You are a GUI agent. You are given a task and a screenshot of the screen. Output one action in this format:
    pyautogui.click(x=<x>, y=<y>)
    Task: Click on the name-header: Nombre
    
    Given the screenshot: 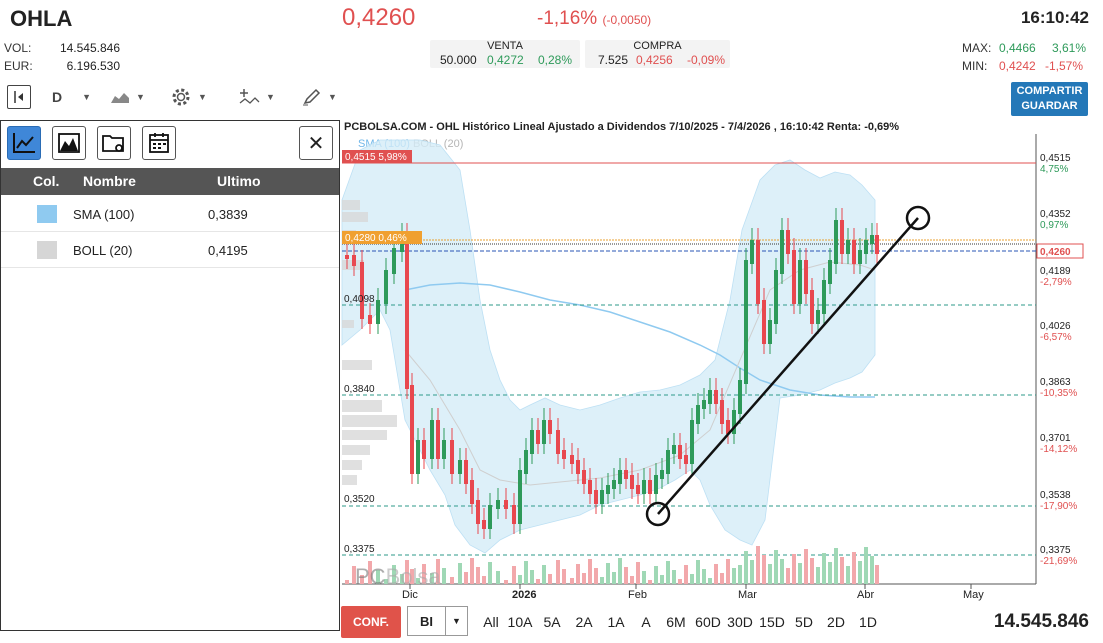 What is the action you would take?
    pyautogui.click(x=109, y=181)
    